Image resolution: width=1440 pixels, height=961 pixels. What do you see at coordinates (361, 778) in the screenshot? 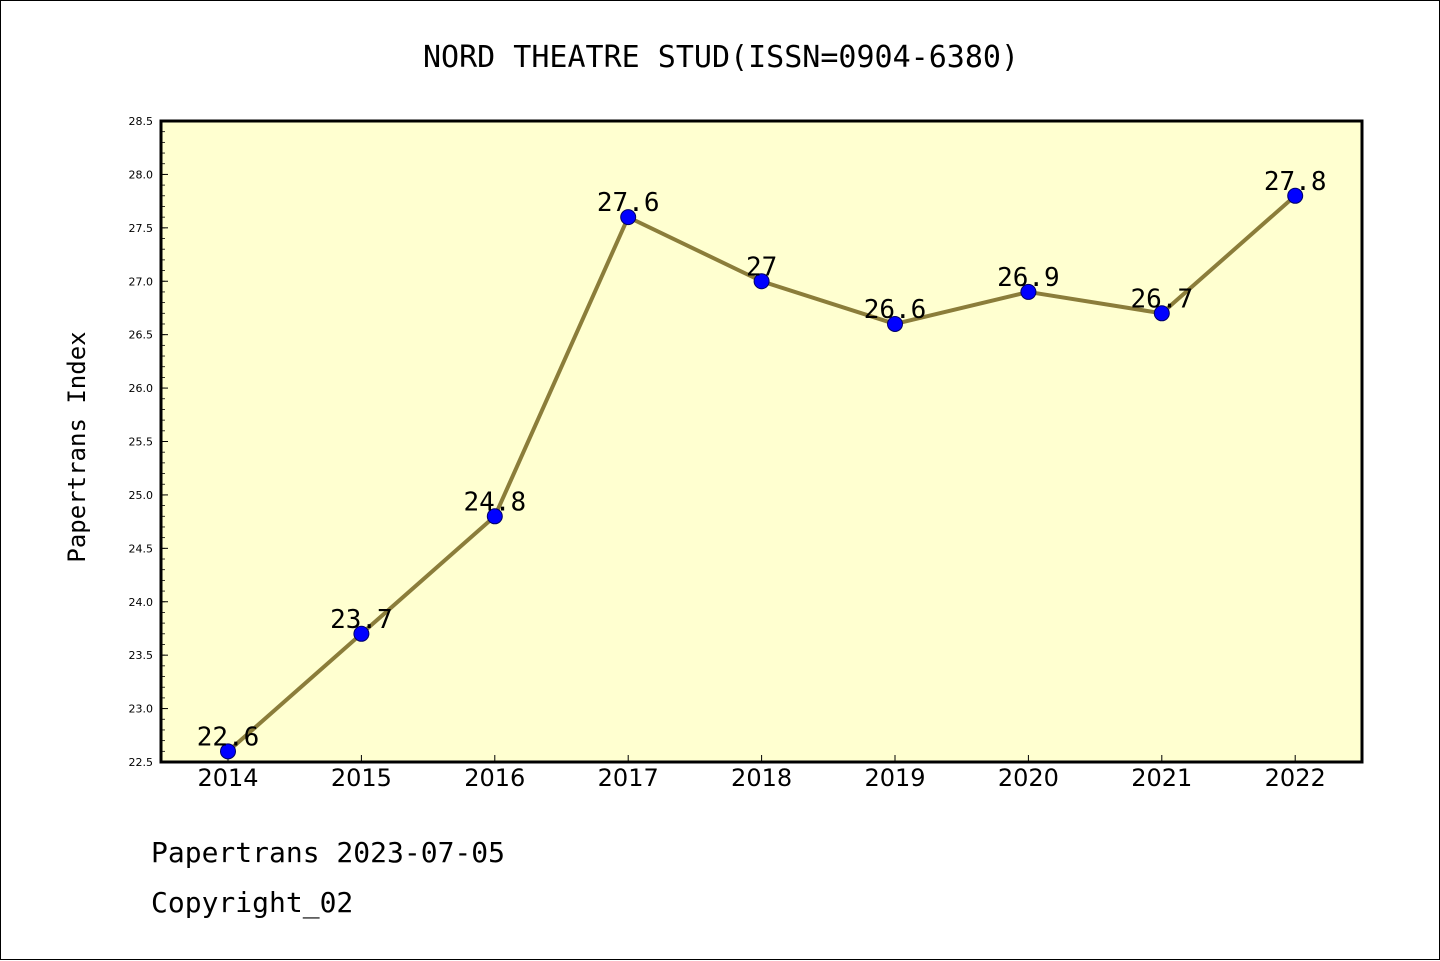
I see `x-tick-label: 2015` at bounding box center [361, 778].